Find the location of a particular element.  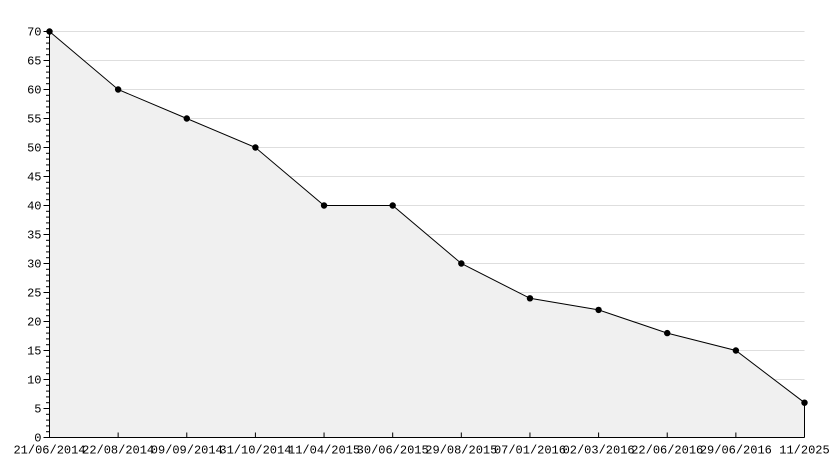

x-tick-label: 11/04/2015 is located at coordinates (324, 451).